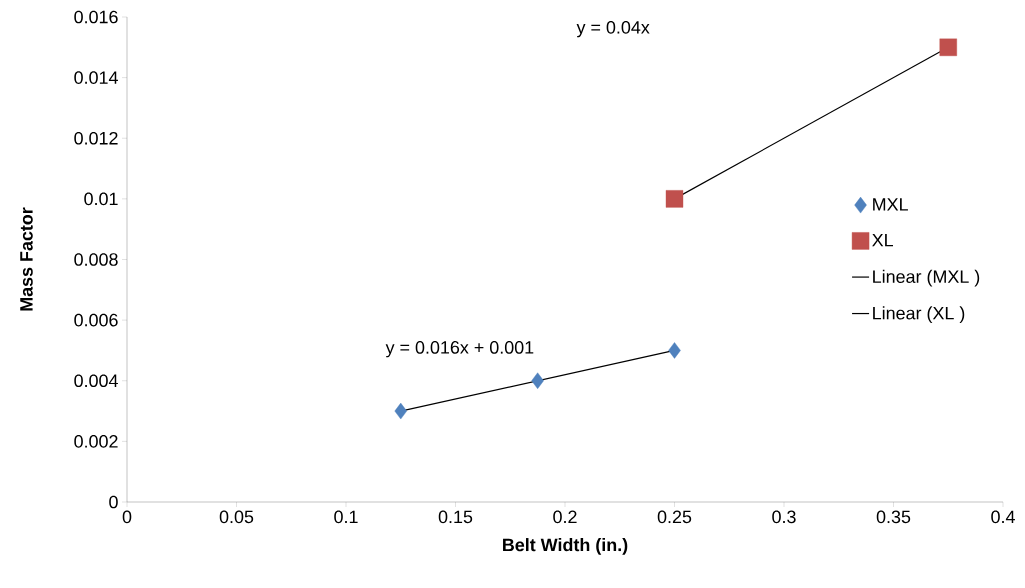  I want to click on y-tick-label: 0.008, so click(96, 259).